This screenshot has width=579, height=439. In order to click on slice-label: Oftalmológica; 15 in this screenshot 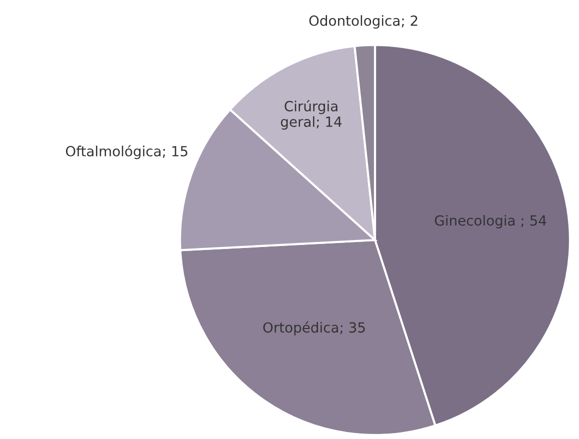, I will do `click(127, 152)`.